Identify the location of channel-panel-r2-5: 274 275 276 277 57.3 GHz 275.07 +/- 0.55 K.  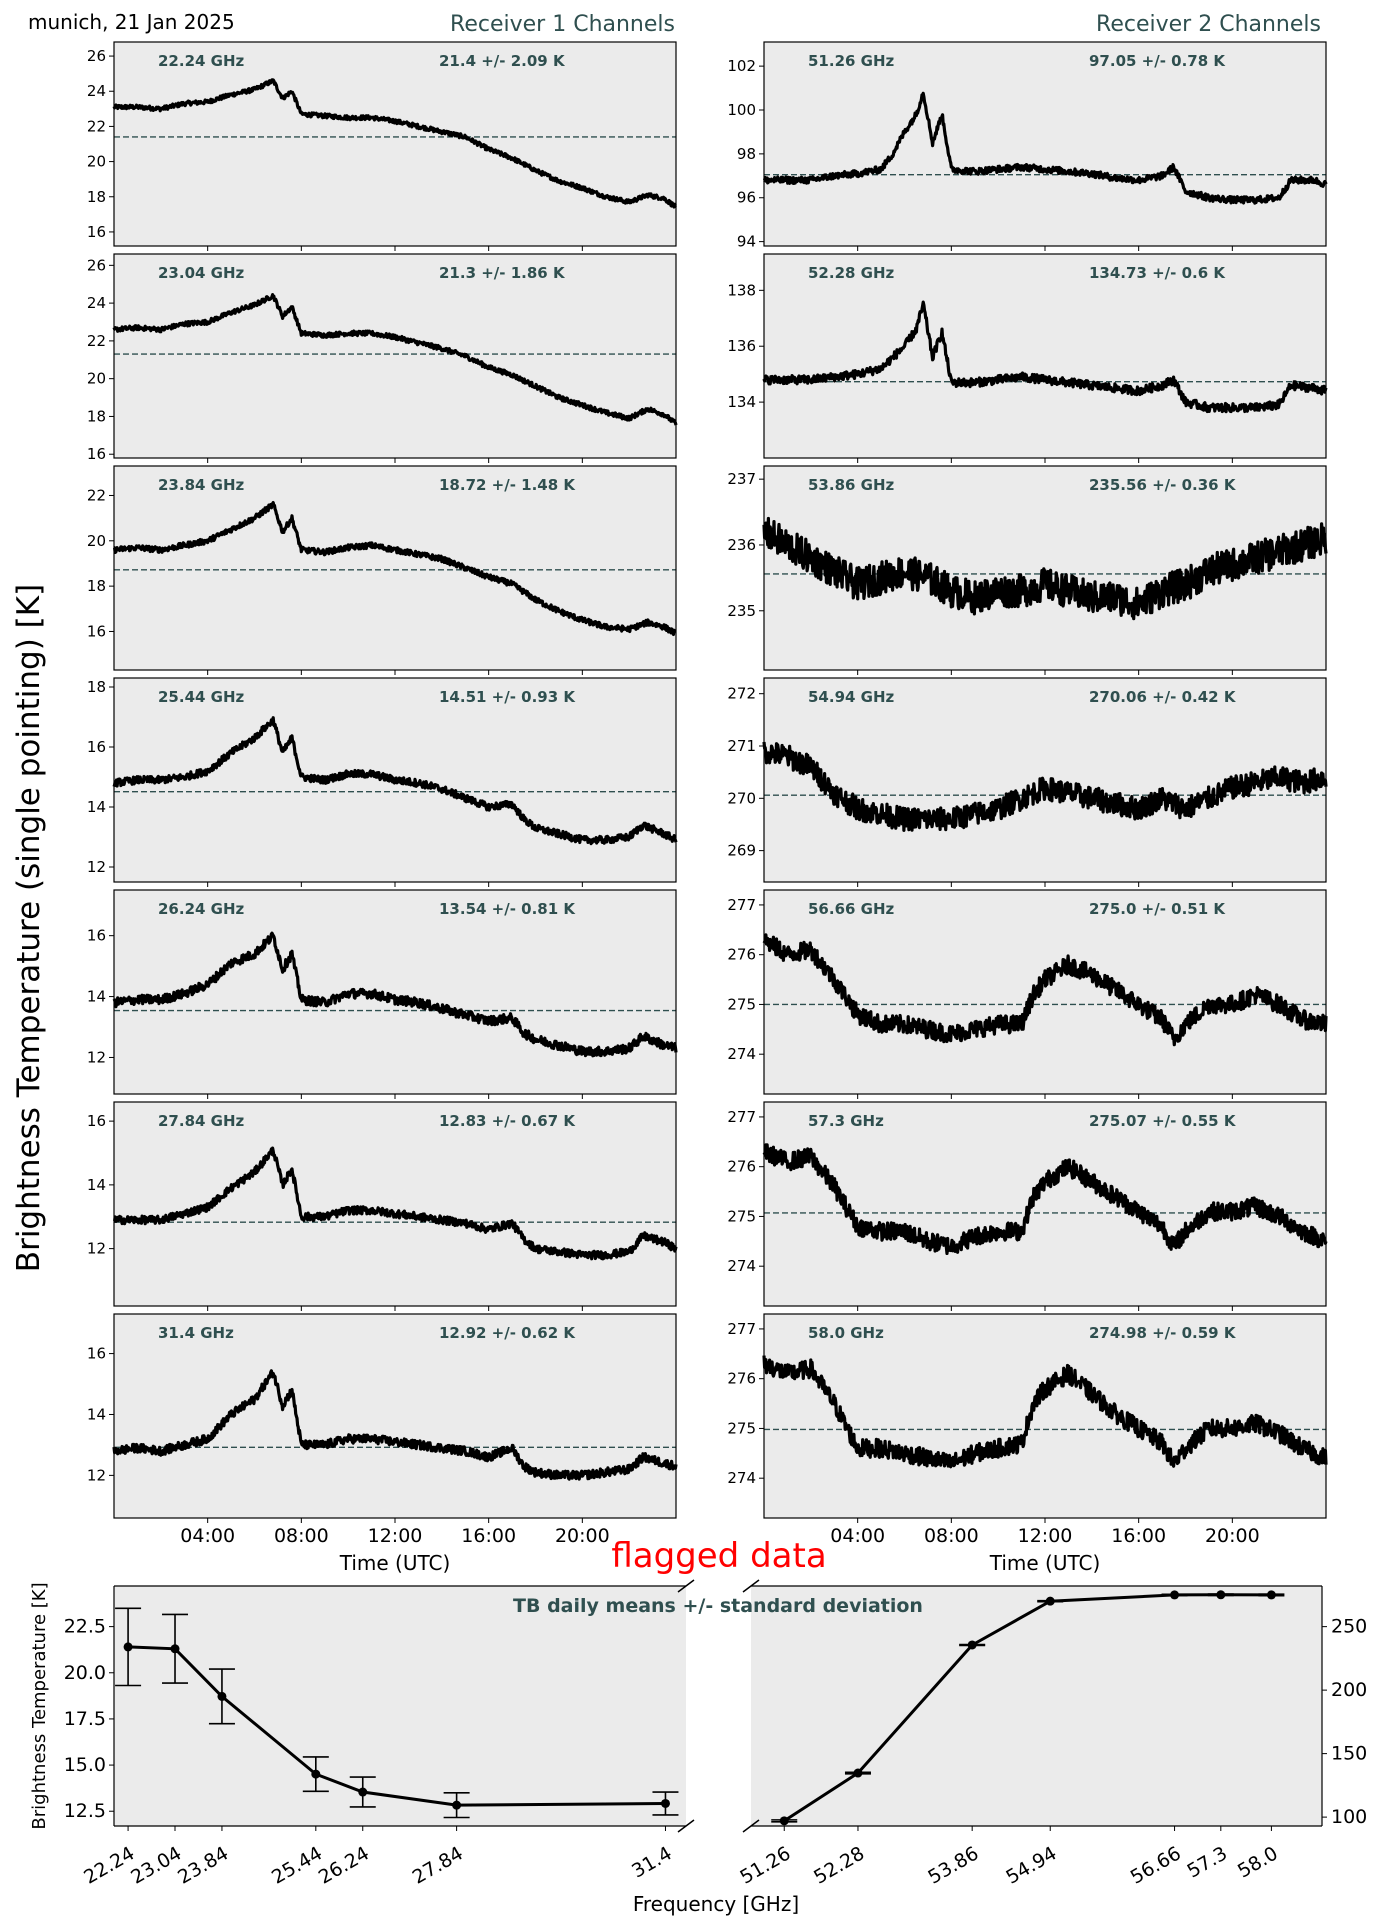
(1027, 1206).